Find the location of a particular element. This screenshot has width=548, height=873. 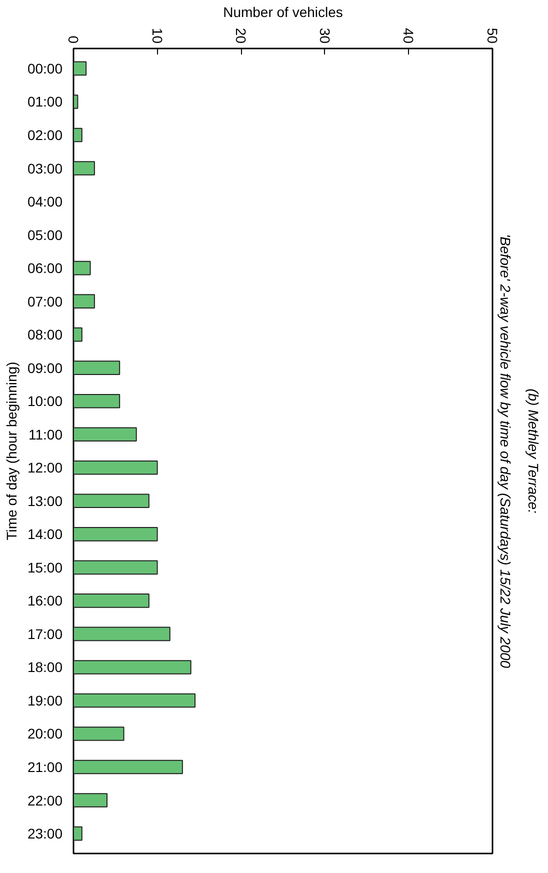

y-axis-title: Time of day (hour beginning) is located at coordinates (11, 451).